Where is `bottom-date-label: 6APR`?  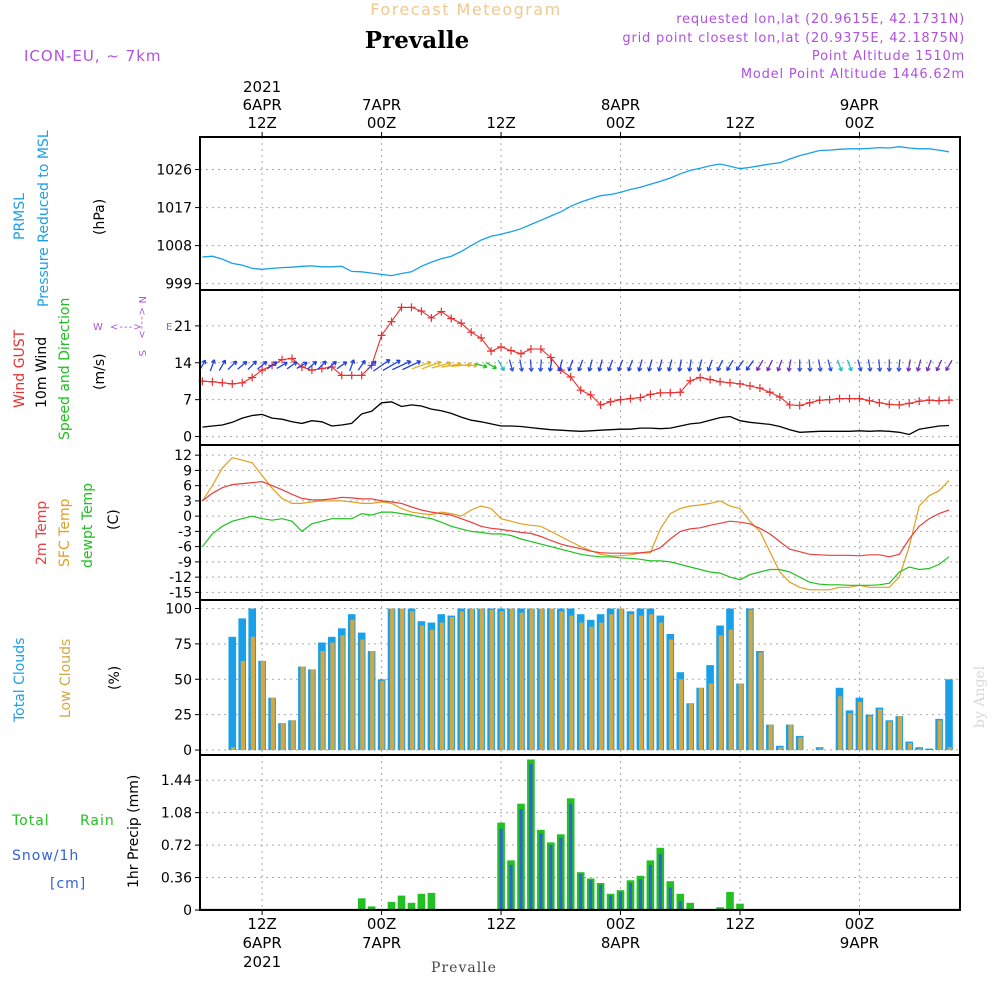
bottom-date-label: 6APR is located at coordinates (261, 943).